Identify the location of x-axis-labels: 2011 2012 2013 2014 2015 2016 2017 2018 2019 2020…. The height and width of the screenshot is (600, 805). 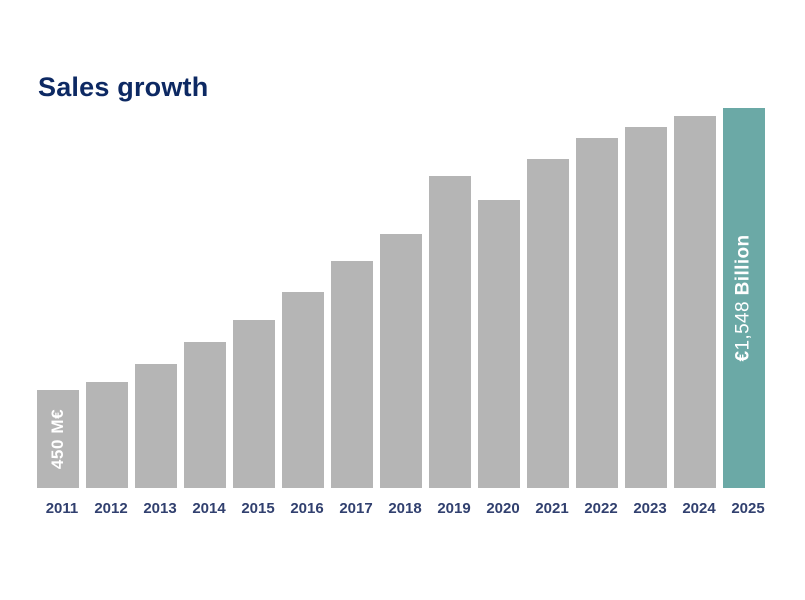
(405, 508).